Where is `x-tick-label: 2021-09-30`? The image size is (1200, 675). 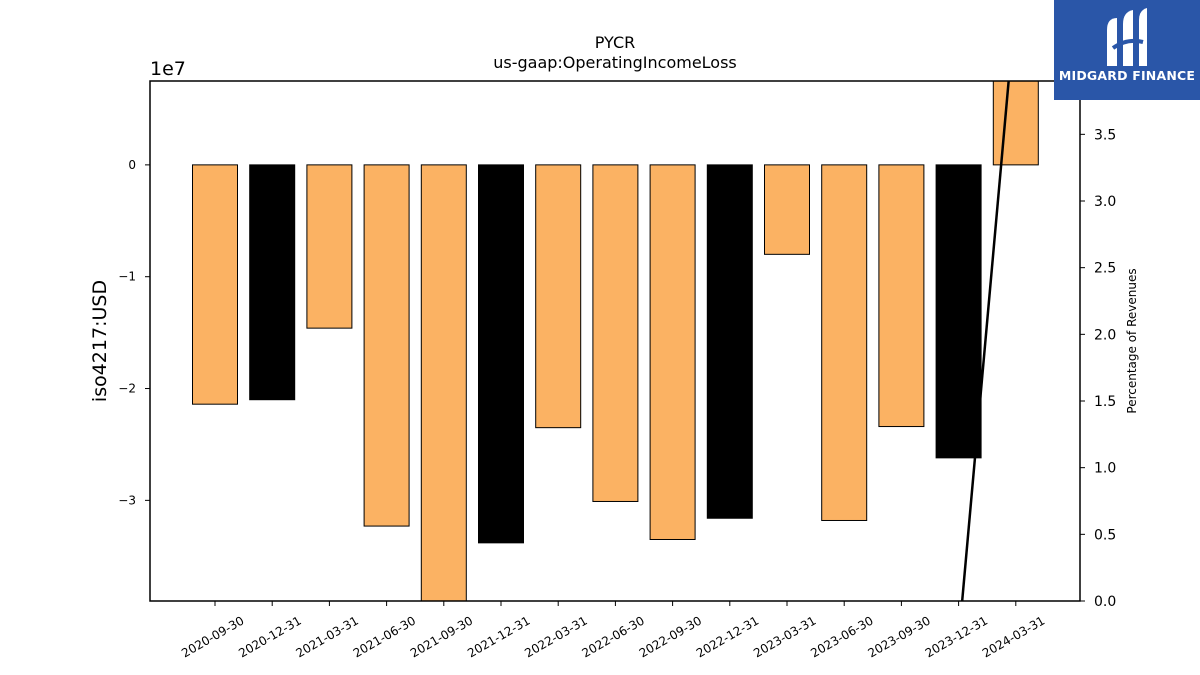
x-tick-label: 2021-09-30 is located at coordinates (441, 636).